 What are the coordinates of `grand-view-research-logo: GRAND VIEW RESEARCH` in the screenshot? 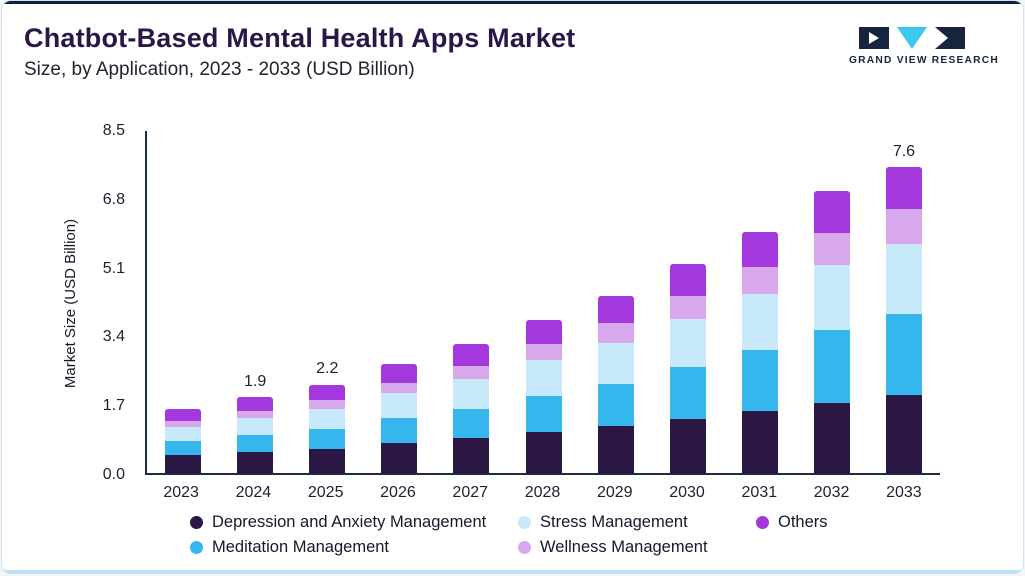 It's located at (924, 49).